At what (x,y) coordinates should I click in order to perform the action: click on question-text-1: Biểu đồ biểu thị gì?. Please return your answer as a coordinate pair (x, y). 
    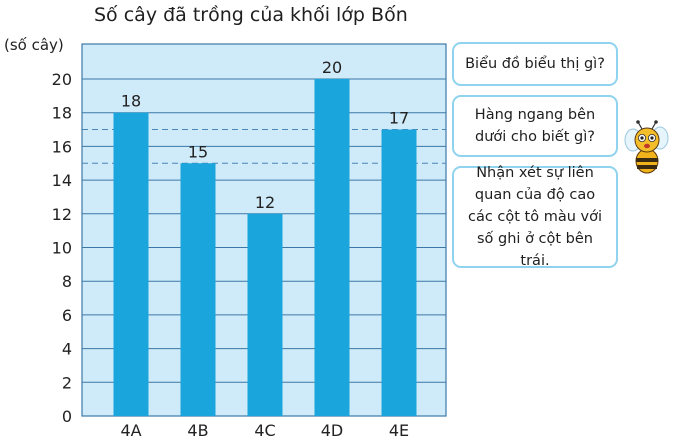
    Looking at the image, I should click on (535, 64).